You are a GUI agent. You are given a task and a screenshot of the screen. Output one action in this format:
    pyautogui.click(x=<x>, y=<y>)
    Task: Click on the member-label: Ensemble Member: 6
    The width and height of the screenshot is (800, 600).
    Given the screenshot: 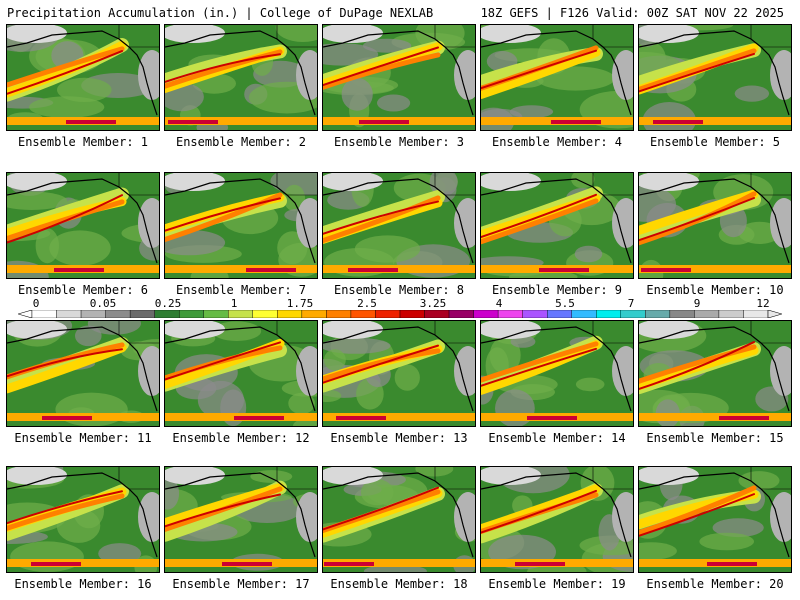 What is the action you would take?
    pyautogui.click(x=83, y=290)
    